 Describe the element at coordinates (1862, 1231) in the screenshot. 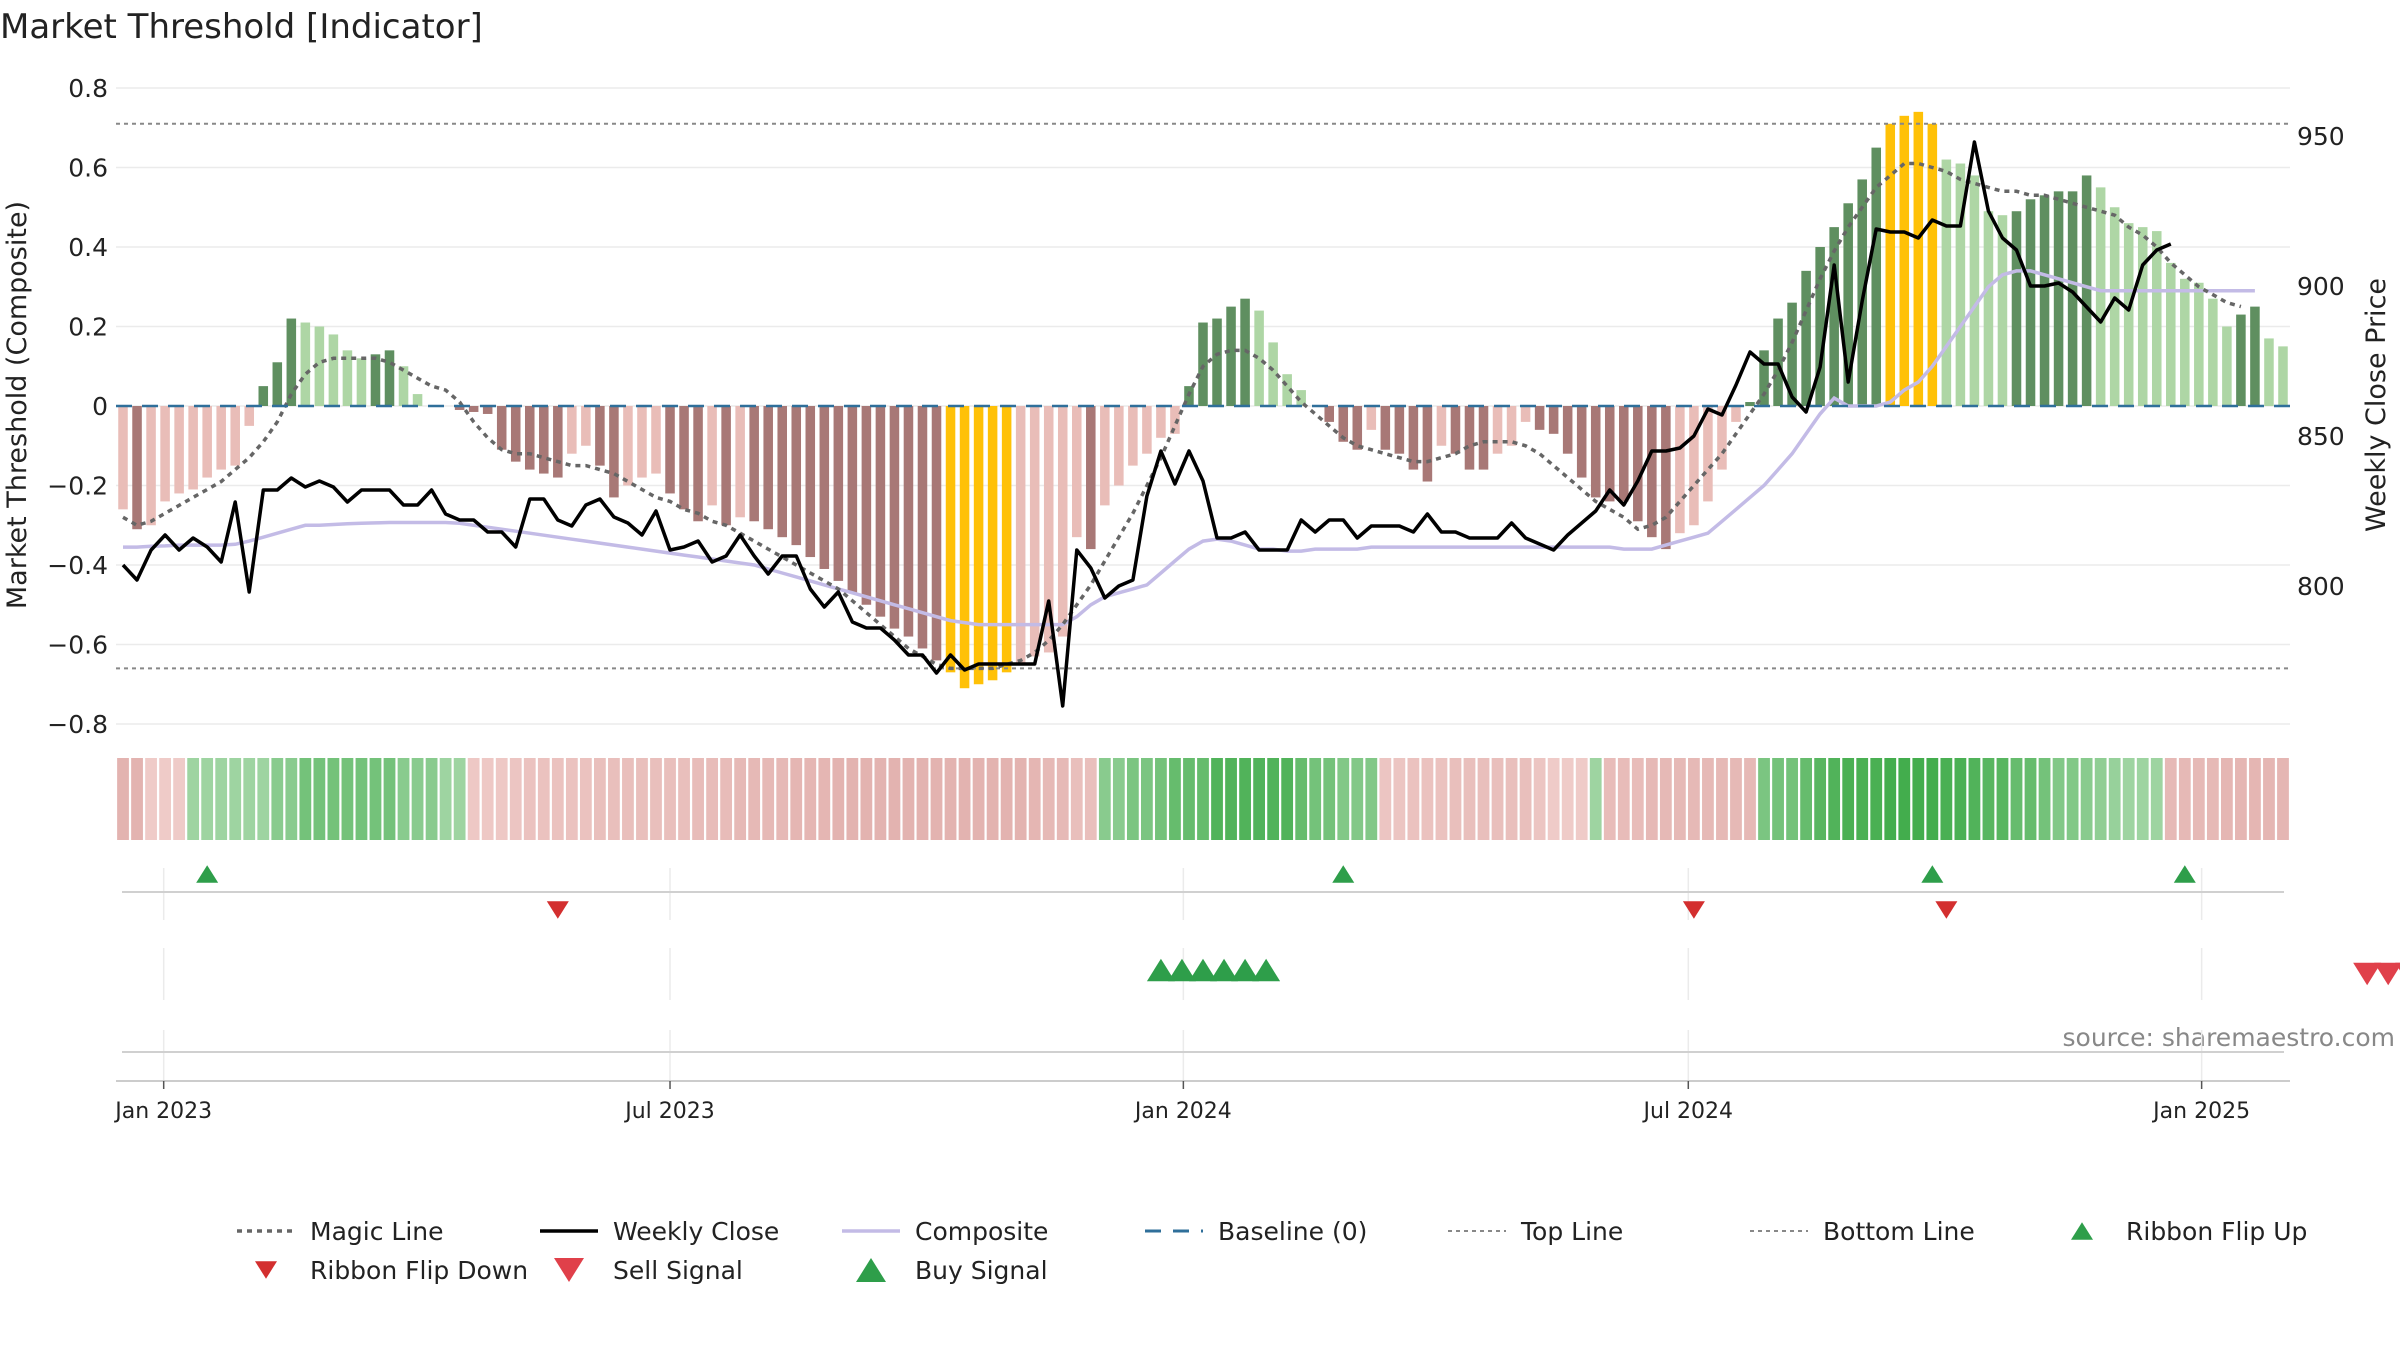

I see `legend-item: Bottom Line` at that location.